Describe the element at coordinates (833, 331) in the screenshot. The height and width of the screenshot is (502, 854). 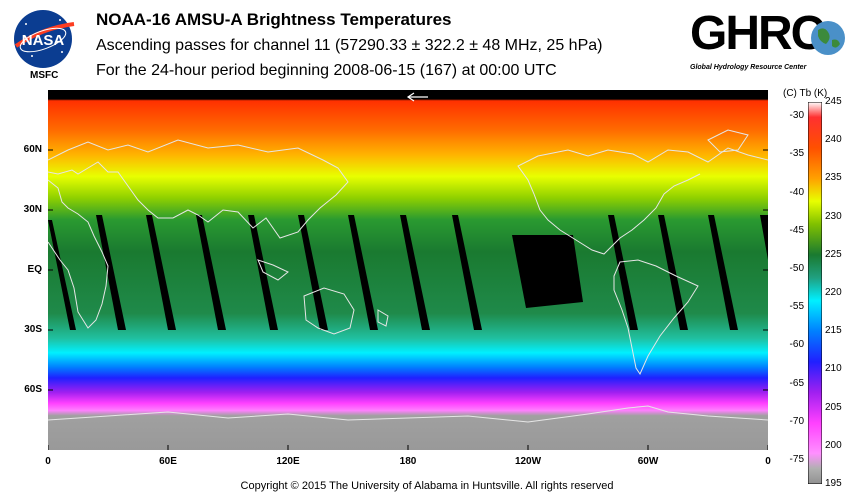
I see `colorbar-kelvin-label: 215` at that location.